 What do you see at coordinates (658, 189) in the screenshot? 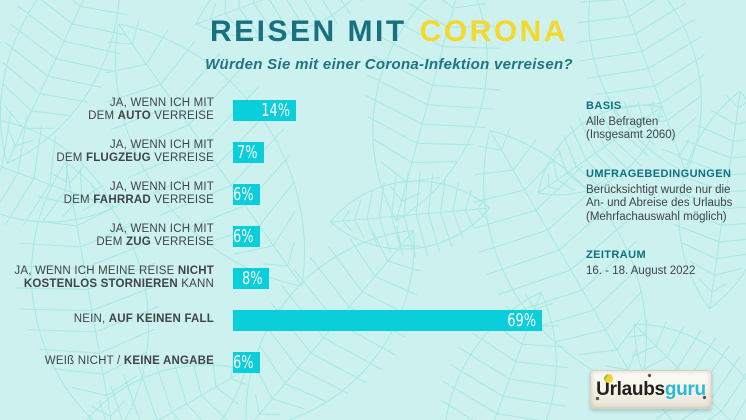
I see `sidebar-section-line: Berücksichtigt wurde nur die` at bounding box center [658, 189].